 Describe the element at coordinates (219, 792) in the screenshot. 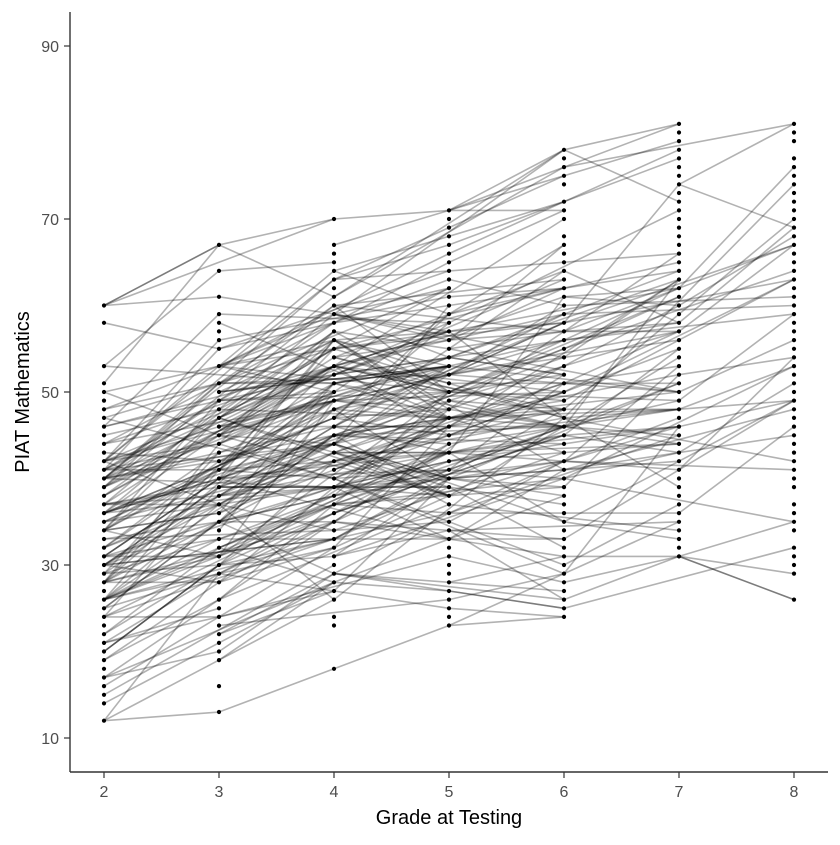

I see `x-tick-label: 3` at that location.